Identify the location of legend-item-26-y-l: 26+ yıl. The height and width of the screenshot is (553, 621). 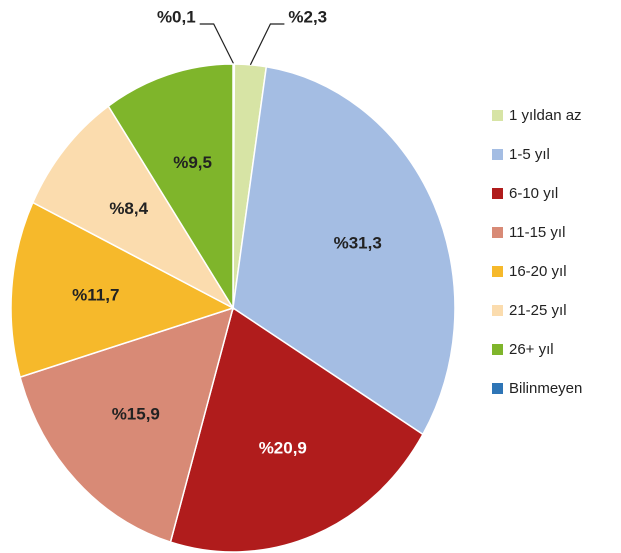
(537, 349).